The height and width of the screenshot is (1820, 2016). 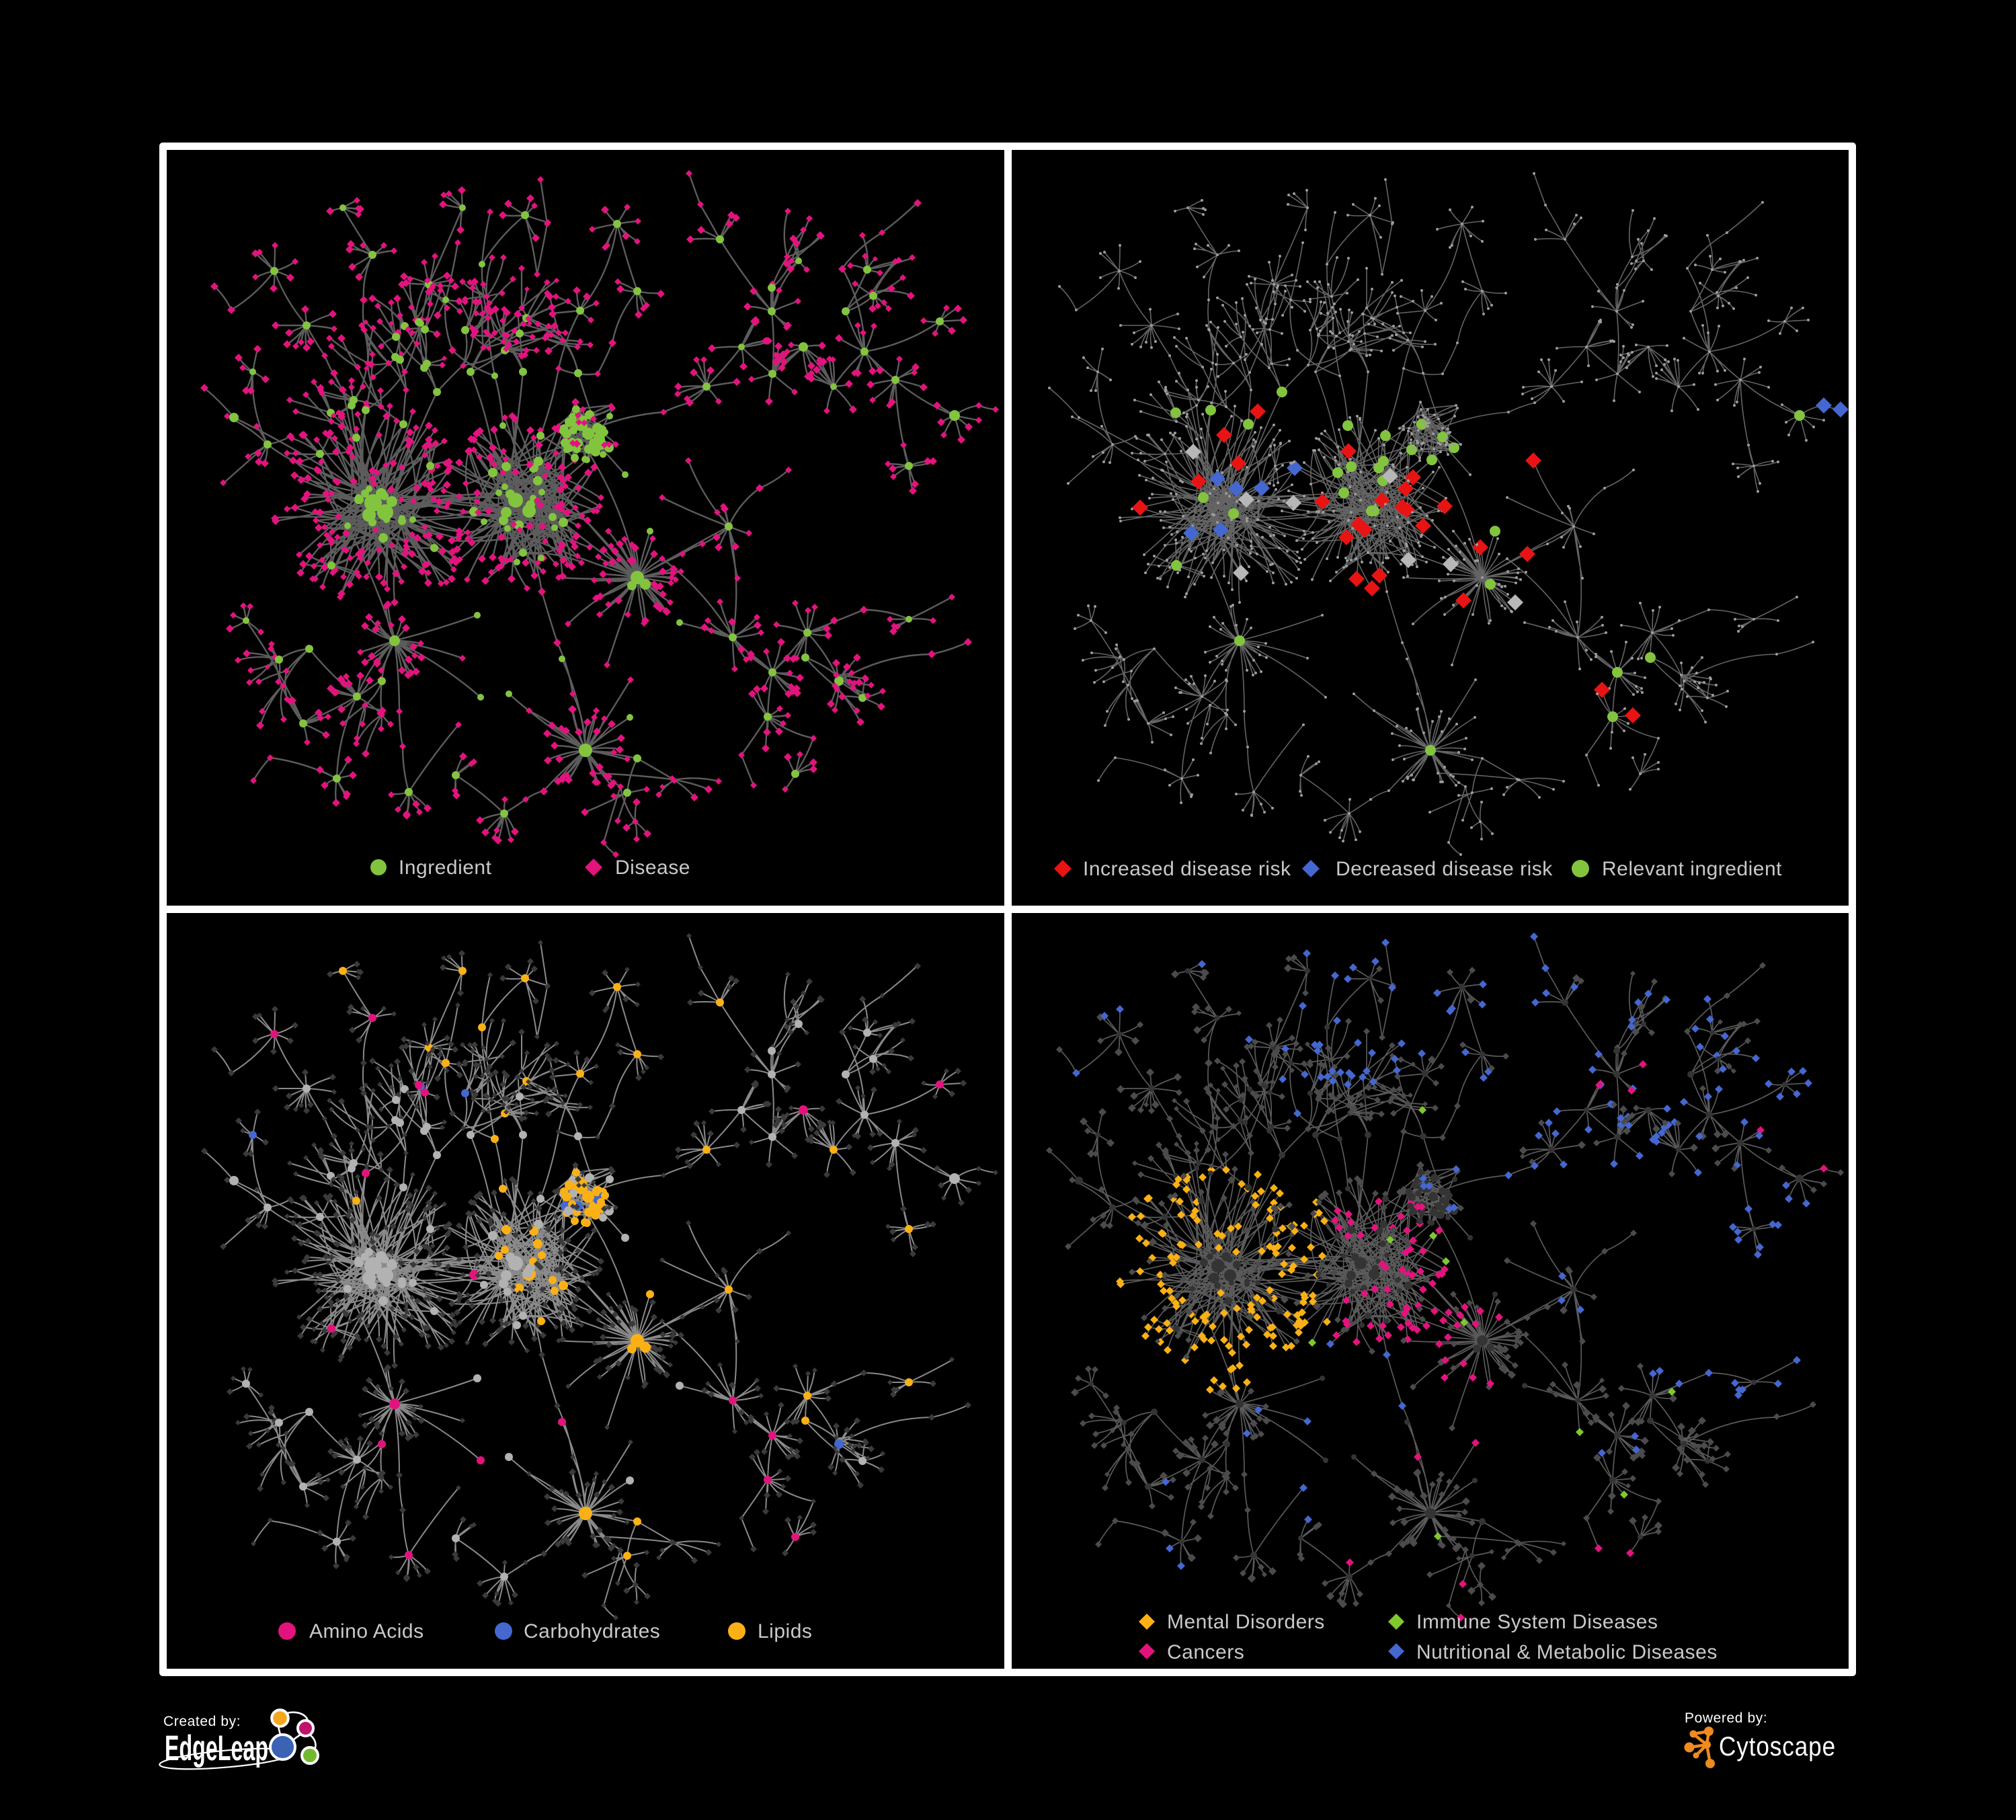 I want to click on svg-text: Immune System Diseases, so click(x=1537, y=1622).